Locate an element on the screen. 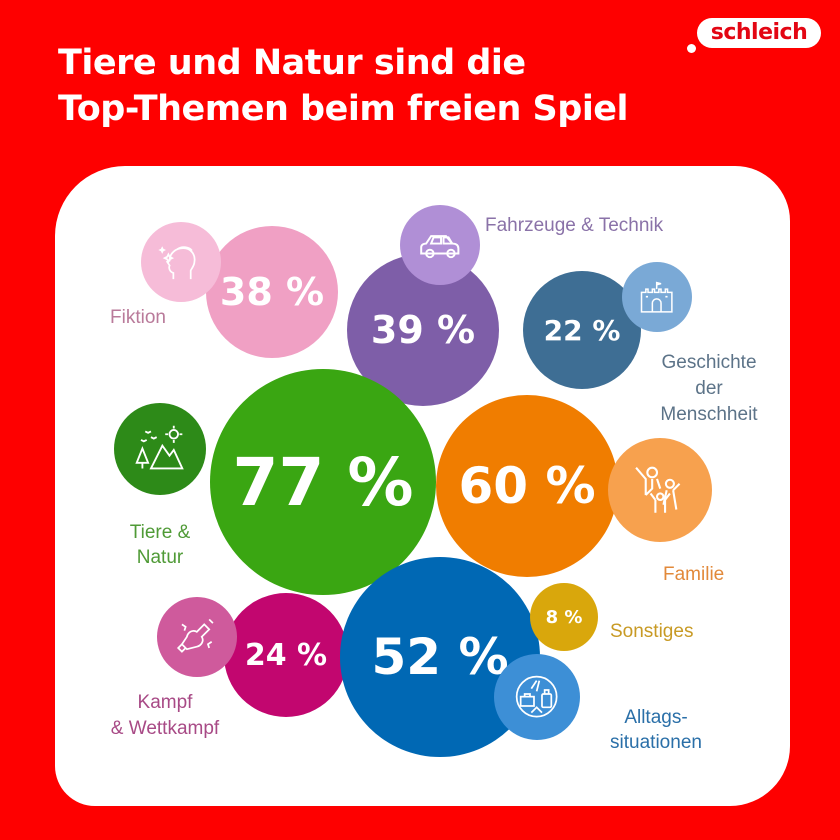  bubble-geschichte: 22 % is located at coordinates (582, 330).